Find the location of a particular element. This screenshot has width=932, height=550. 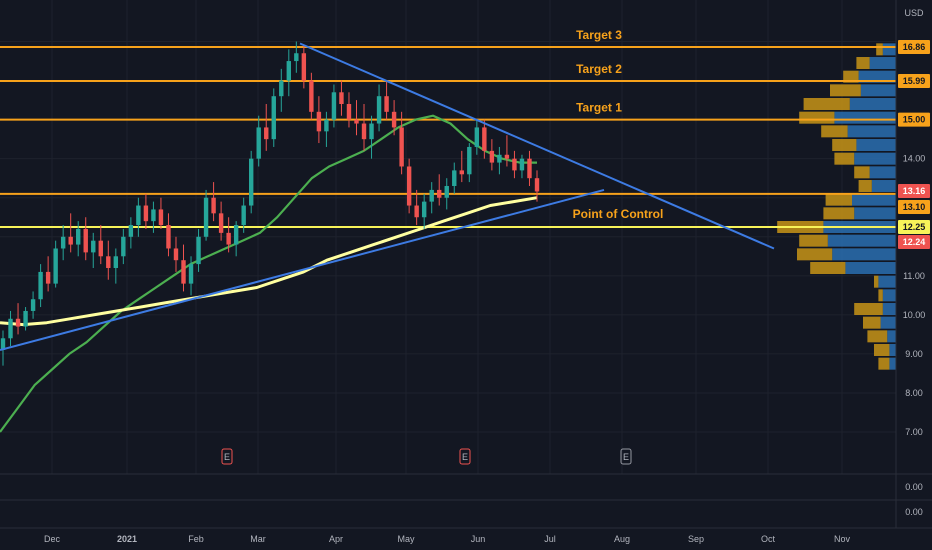

time-tick-label: Apr is located at coordinates (336, 539).